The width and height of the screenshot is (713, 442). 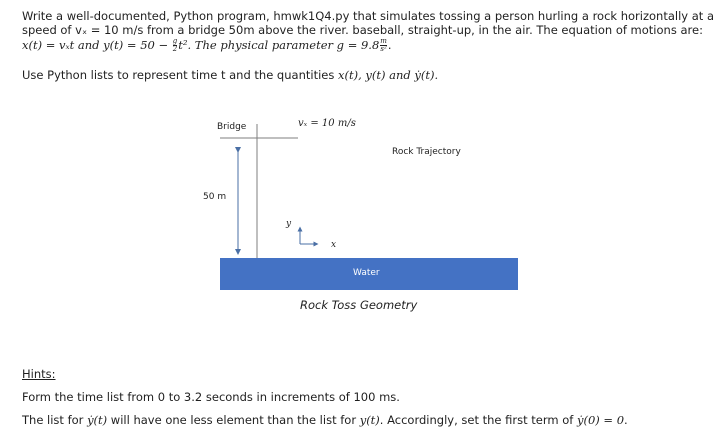 What do you see at coordinates (369, 420) in the screenshot?
I see `hint-2-y: y(t)` at bounding box center [369, 420].